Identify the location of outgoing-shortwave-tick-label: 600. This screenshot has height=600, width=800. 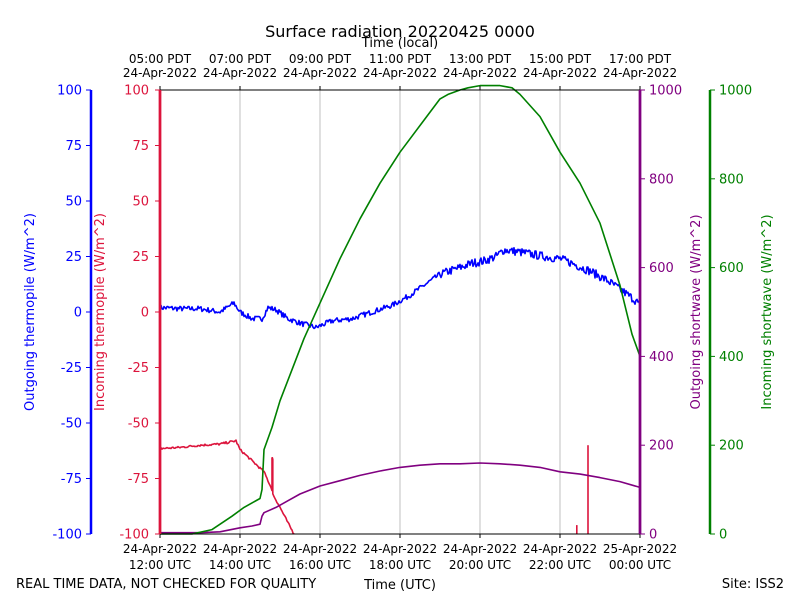
(661, 268).